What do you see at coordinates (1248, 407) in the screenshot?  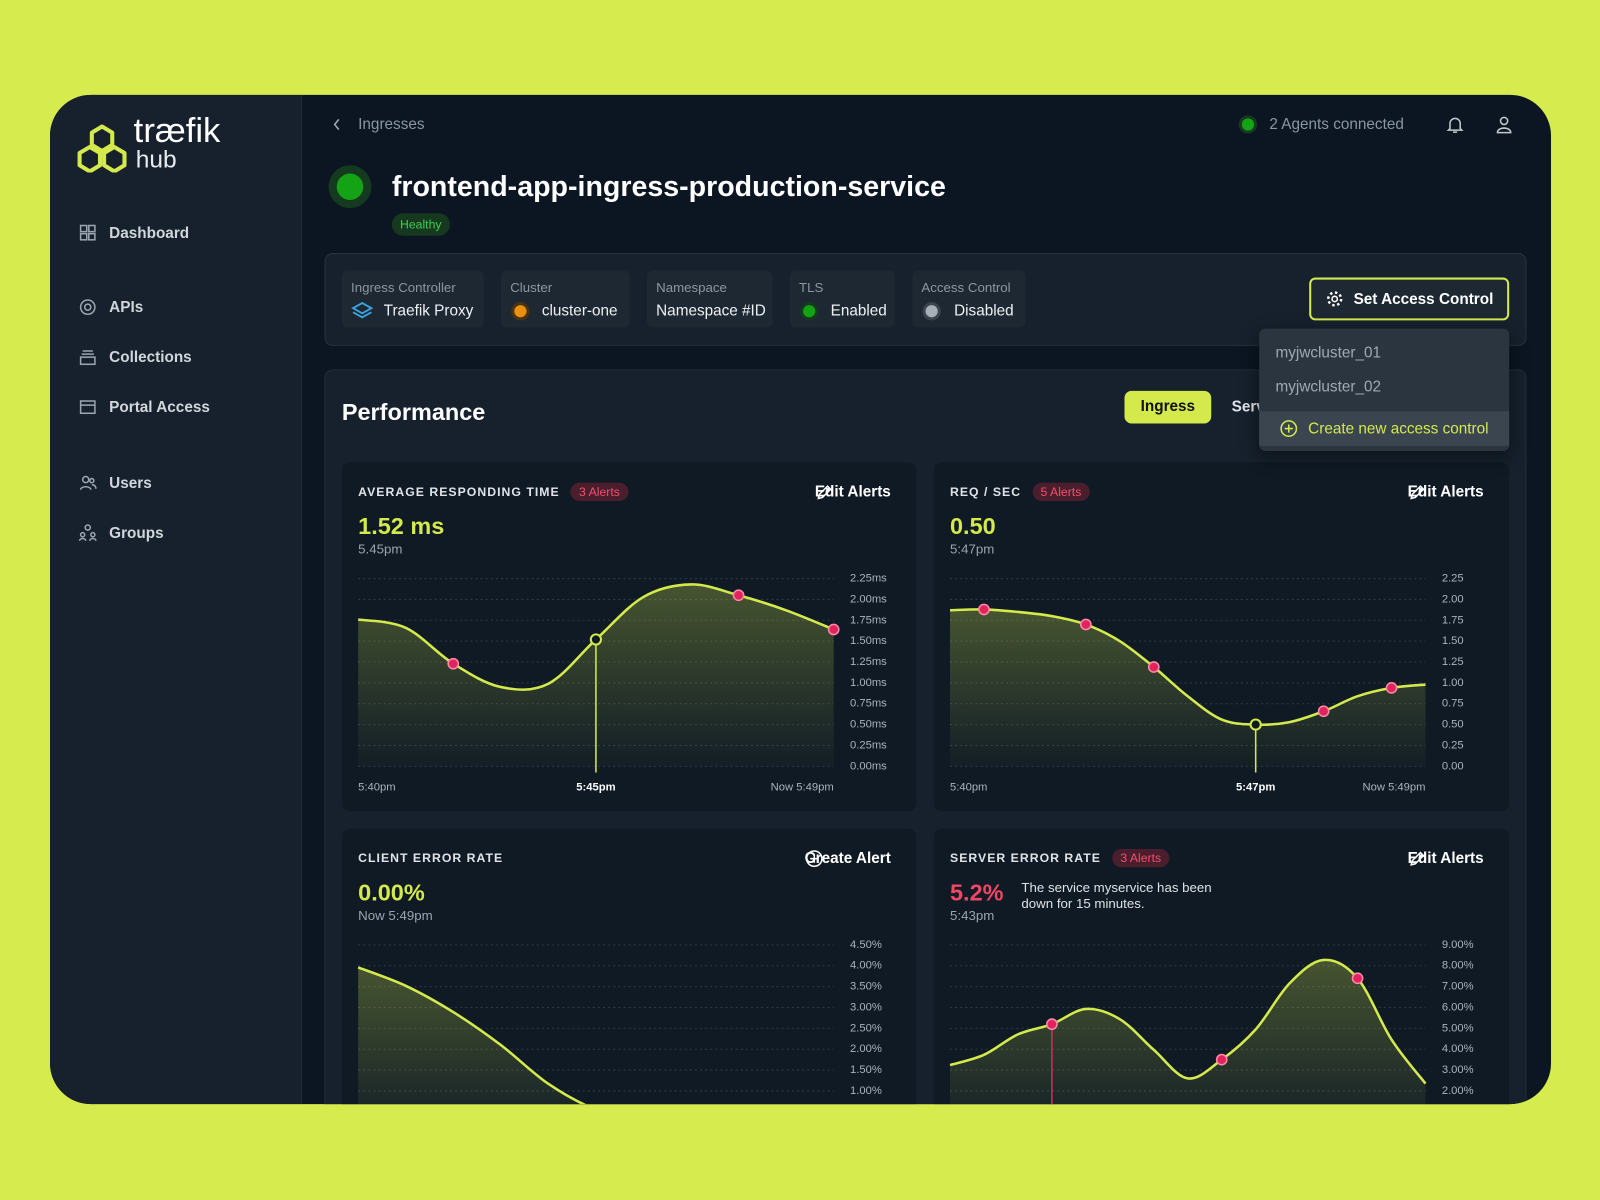 I see `tab: Serv` at bounding box center [1248, 407].